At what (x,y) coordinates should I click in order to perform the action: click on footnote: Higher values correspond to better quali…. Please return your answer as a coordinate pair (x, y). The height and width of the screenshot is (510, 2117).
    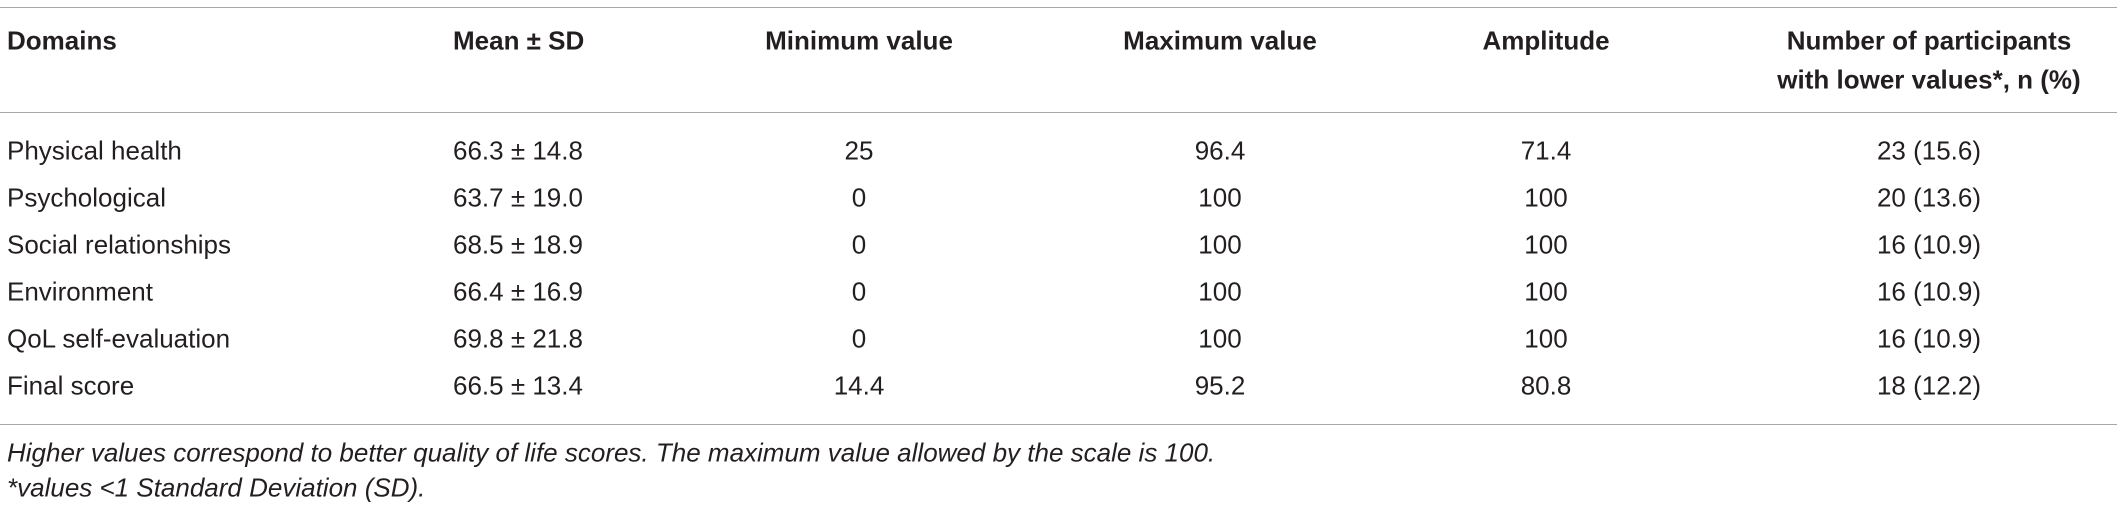
    Looking at the image, I should click on (611, 452).